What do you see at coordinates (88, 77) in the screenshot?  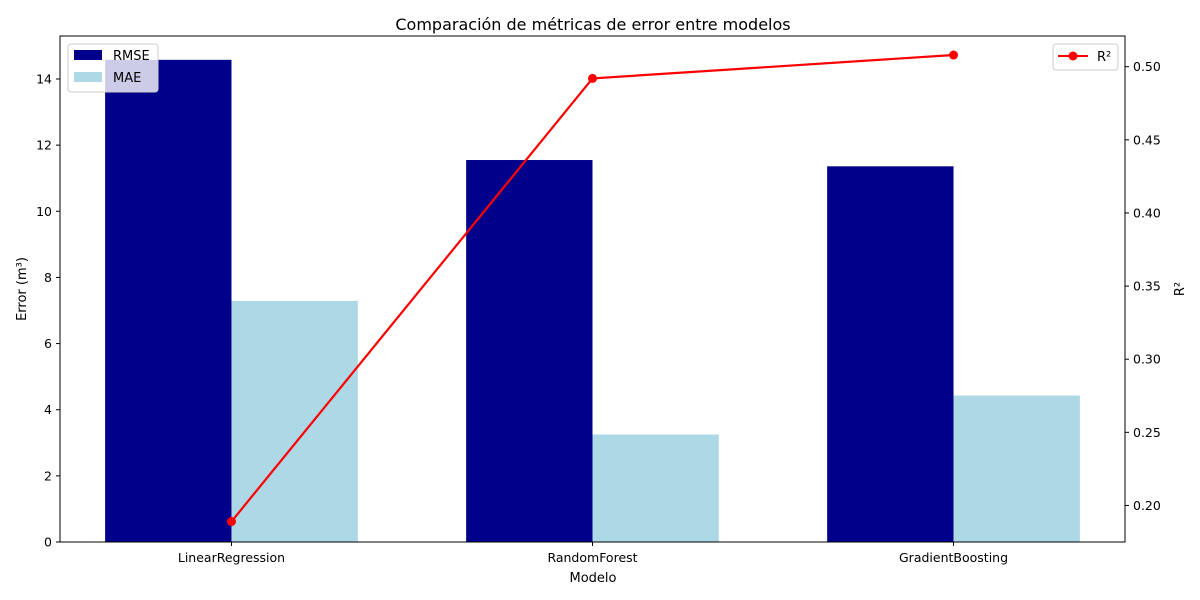 I see `legend-swatch-mae` at bounding box center [88, 77].